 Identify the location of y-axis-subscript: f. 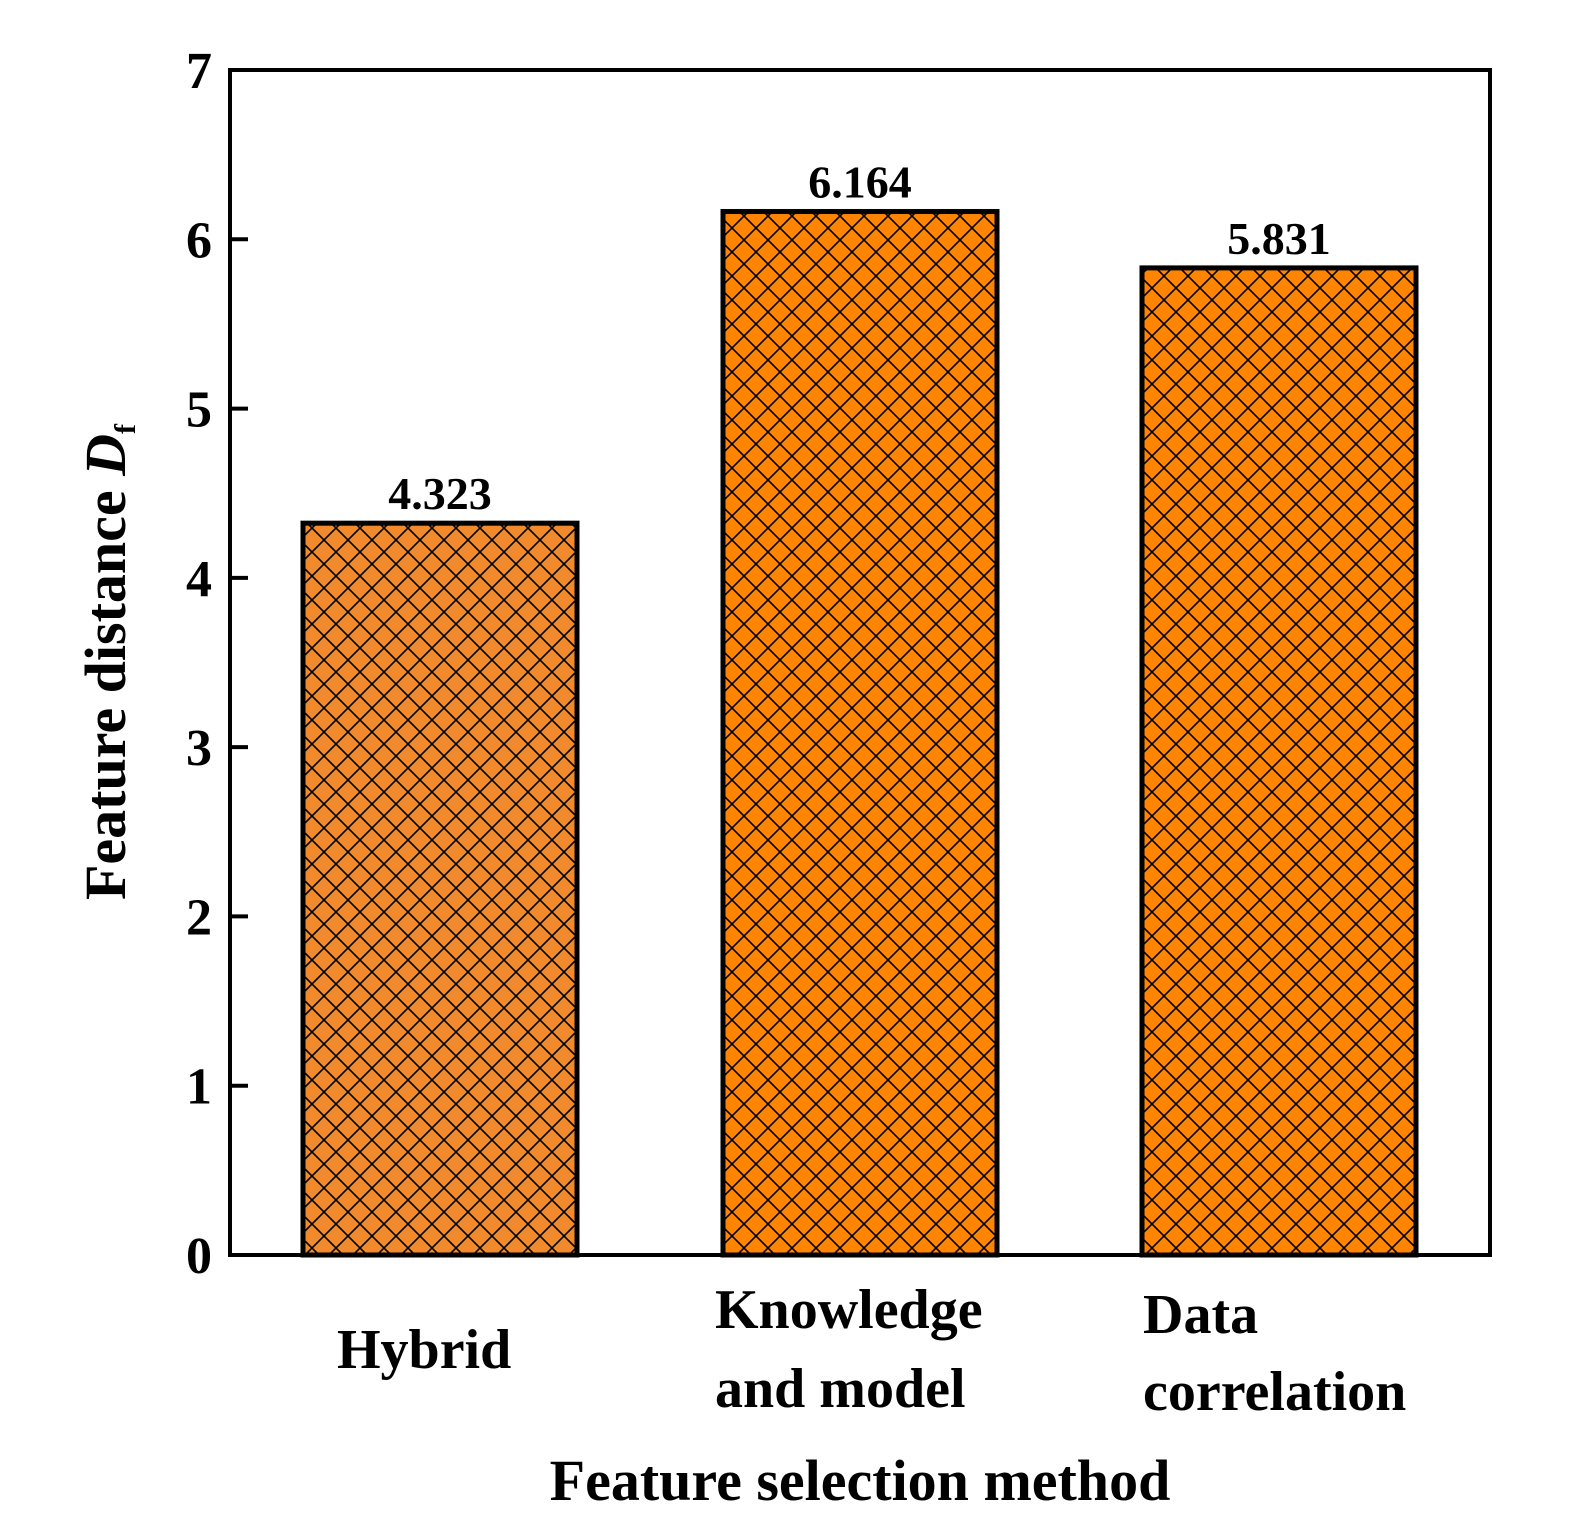
(125, 428).